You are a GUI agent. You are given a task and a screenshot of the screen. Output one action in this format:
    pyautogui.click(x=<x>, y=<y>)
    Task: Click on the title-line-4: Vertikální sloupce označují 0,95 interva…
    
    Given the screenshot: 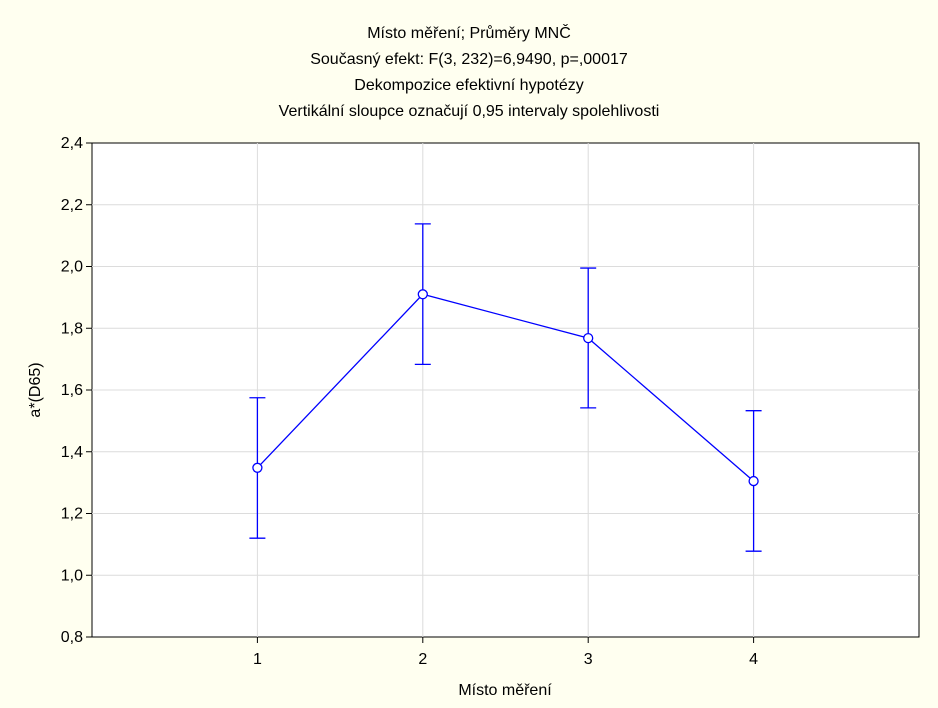 What is the action you would take?
    pyautogui.click(x=469, y=111)
    